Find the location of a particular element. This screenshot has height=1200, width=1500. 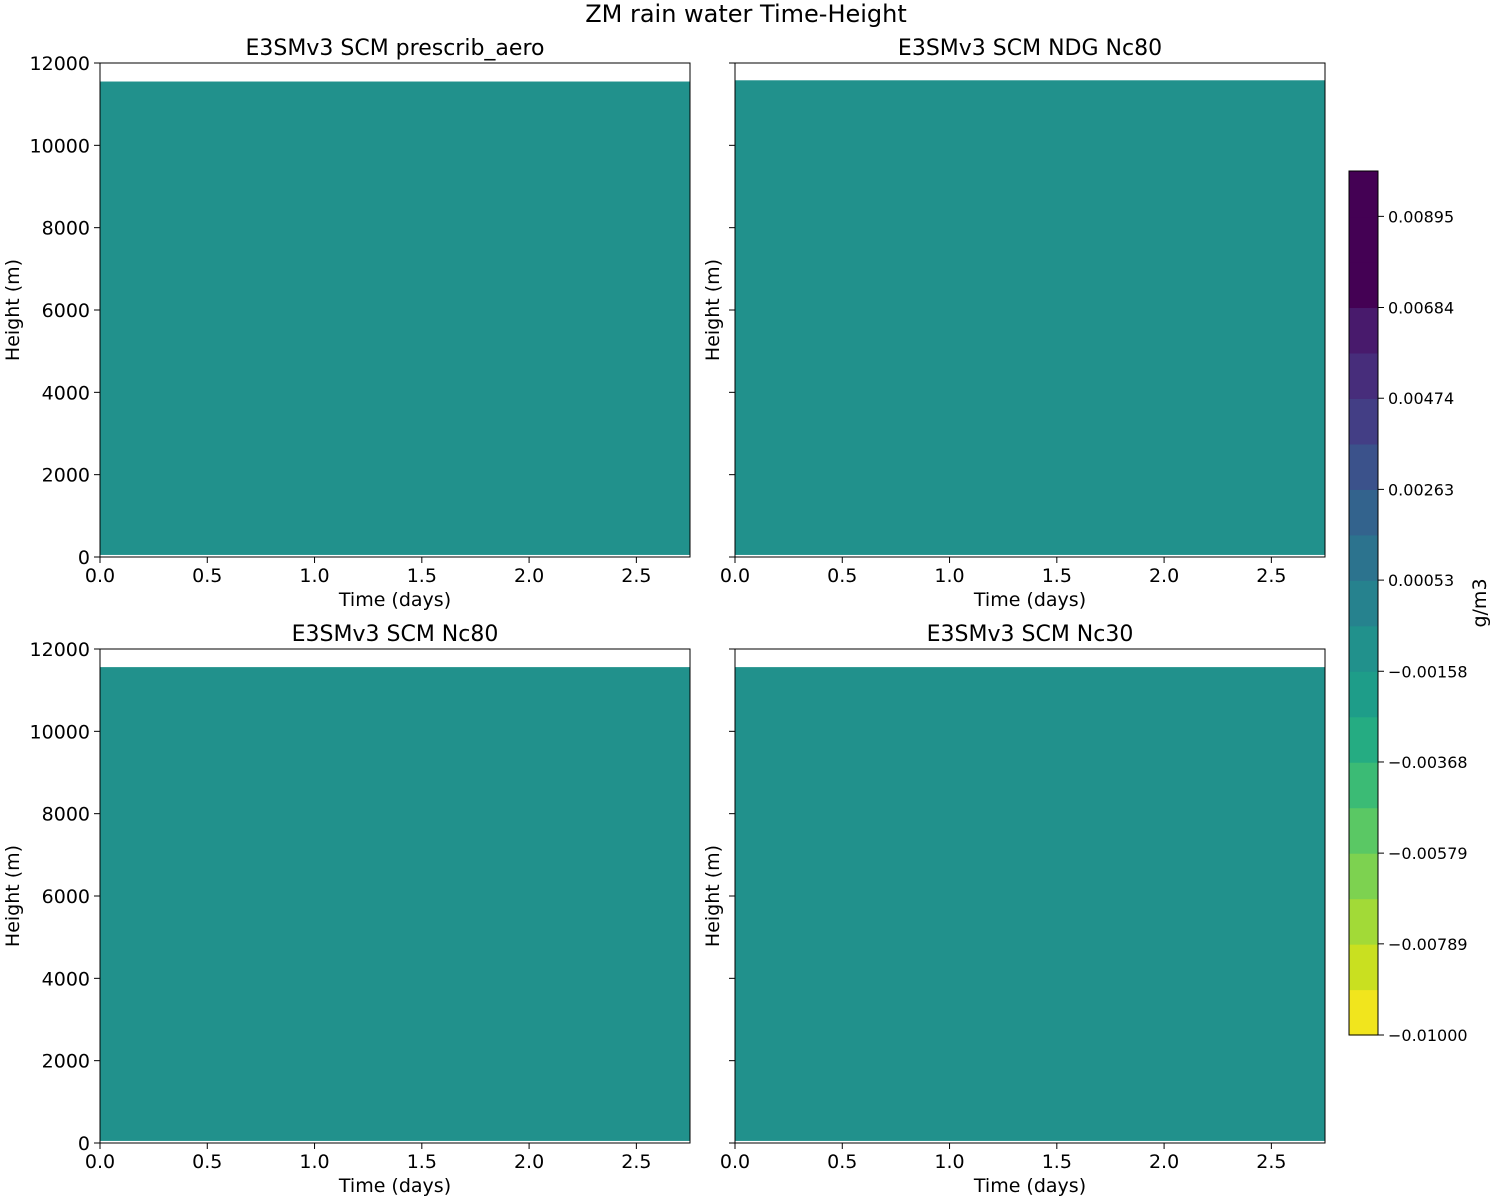

colorbar-frame is located at coordinates (1363, 603).